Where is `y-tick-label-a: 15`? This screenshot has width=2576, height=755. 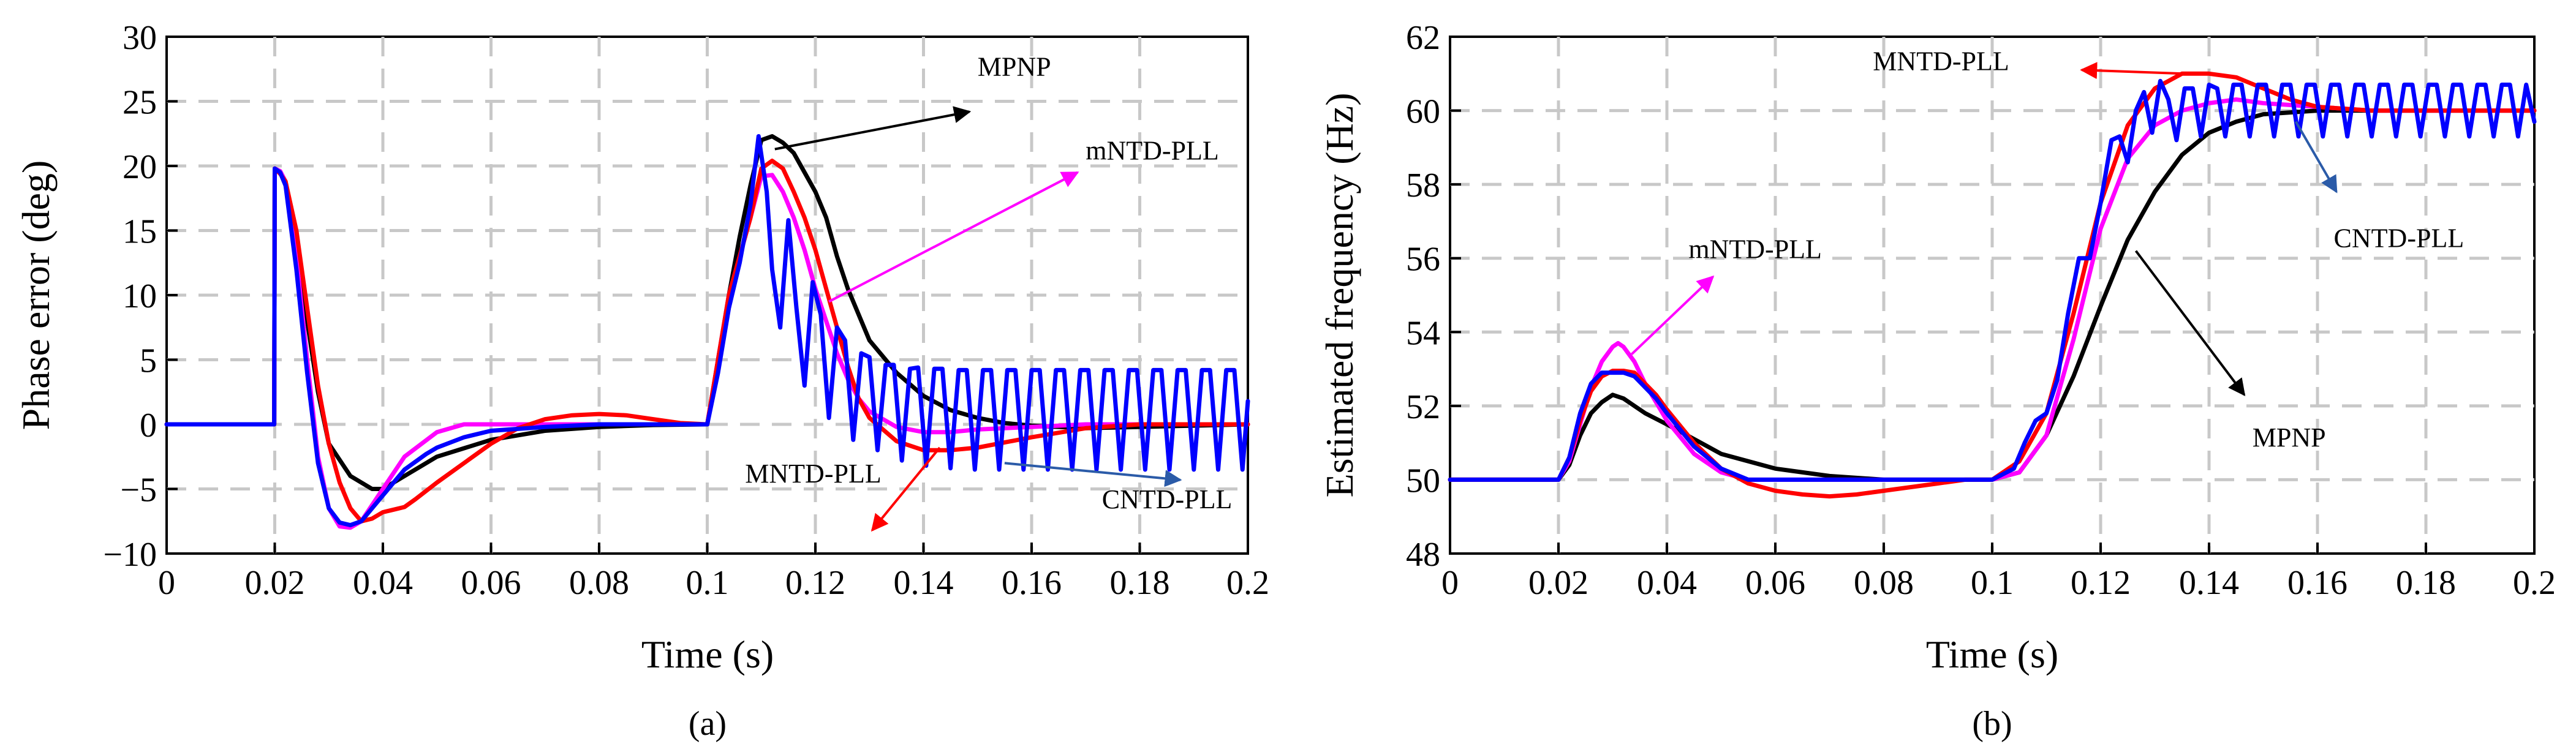
y-tick-label-a: 15 is located at coordinates (140, 232).